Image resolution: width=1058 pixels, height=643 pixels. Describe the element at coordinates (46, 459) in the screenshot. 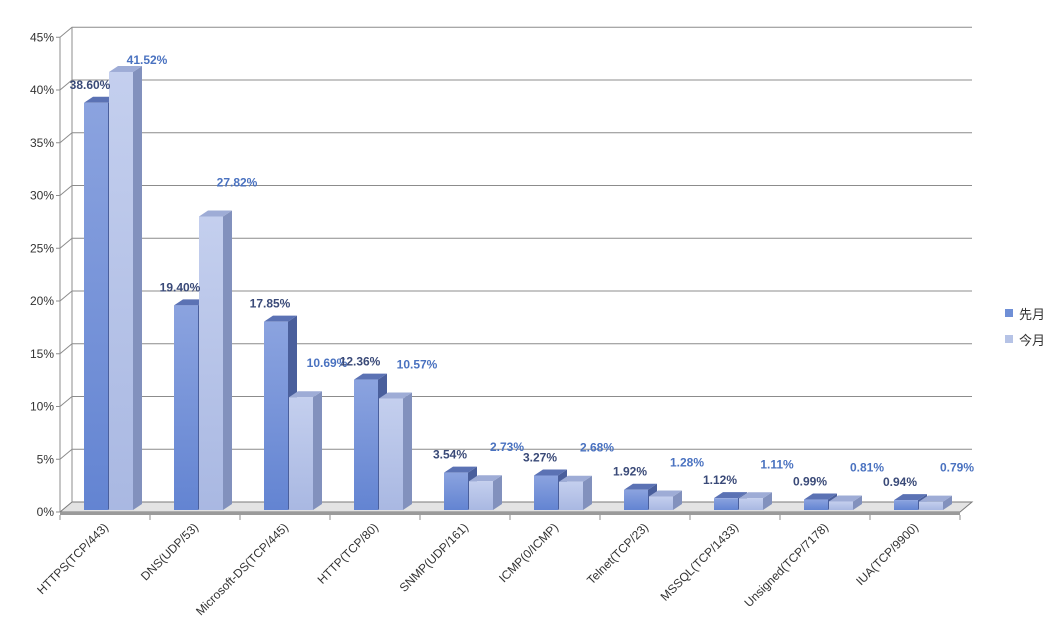

I see `y-tick-label: 5%` at that location.